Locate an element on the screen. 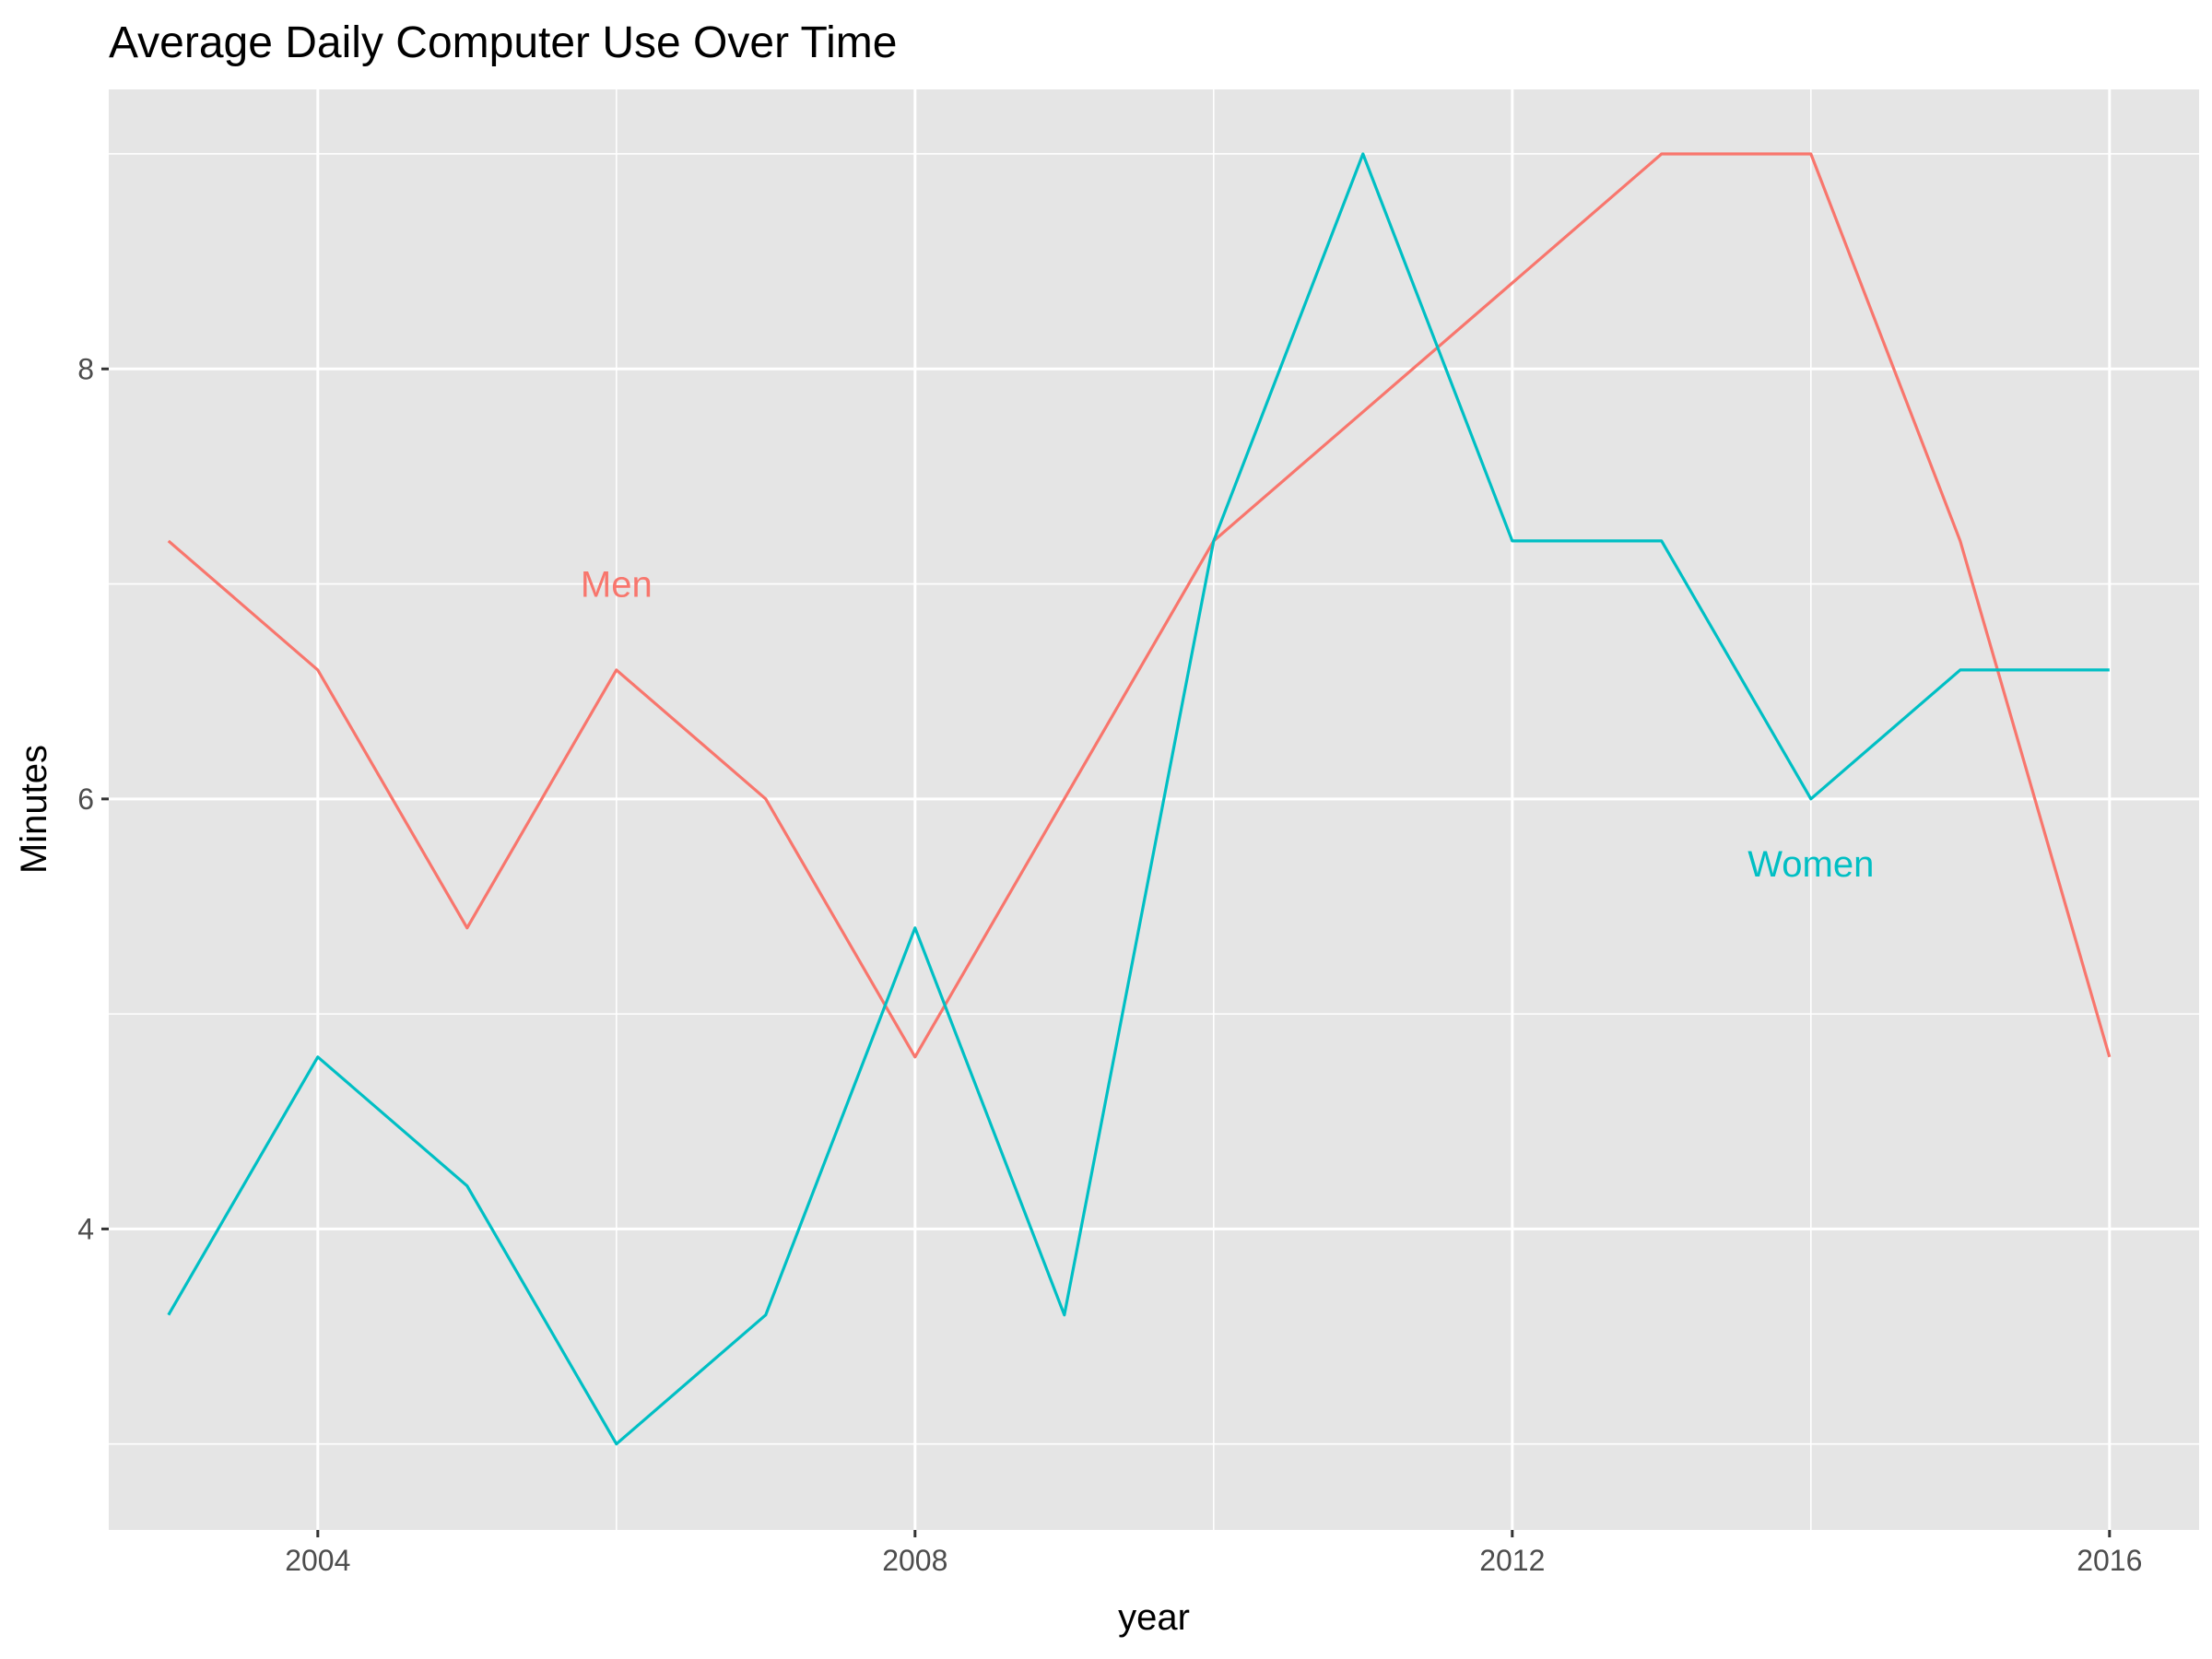 Image resolution: width=2212 pixels, height=1659 pixels. series-label-men: Men is located at coordinates (617, 585).